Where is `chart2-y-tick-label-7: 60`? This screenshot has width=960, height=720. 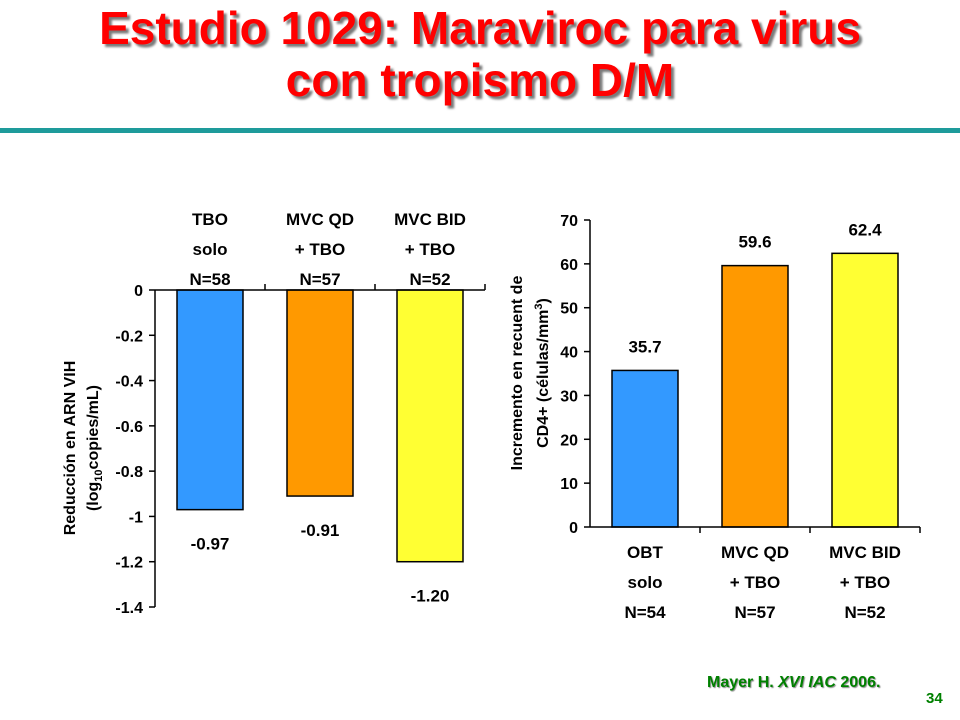 chart2-y-tick-label-7: 60 is located at coordinates (569, 265).